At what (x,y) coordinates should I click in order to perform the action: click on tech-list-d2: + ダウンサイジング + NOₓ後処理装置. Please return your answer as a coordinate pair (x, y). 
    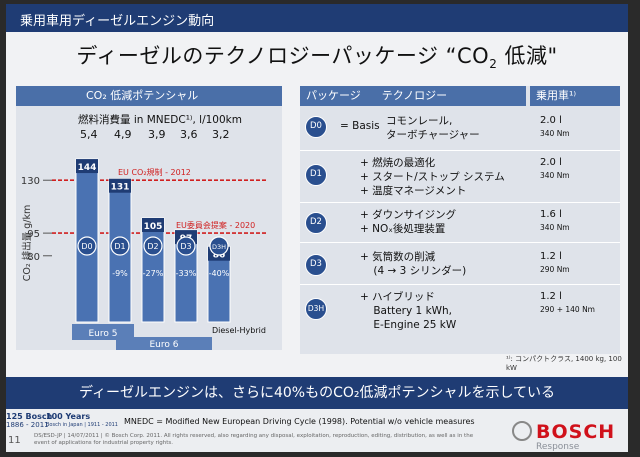
    Looking at the image, I should click on (408, 222).